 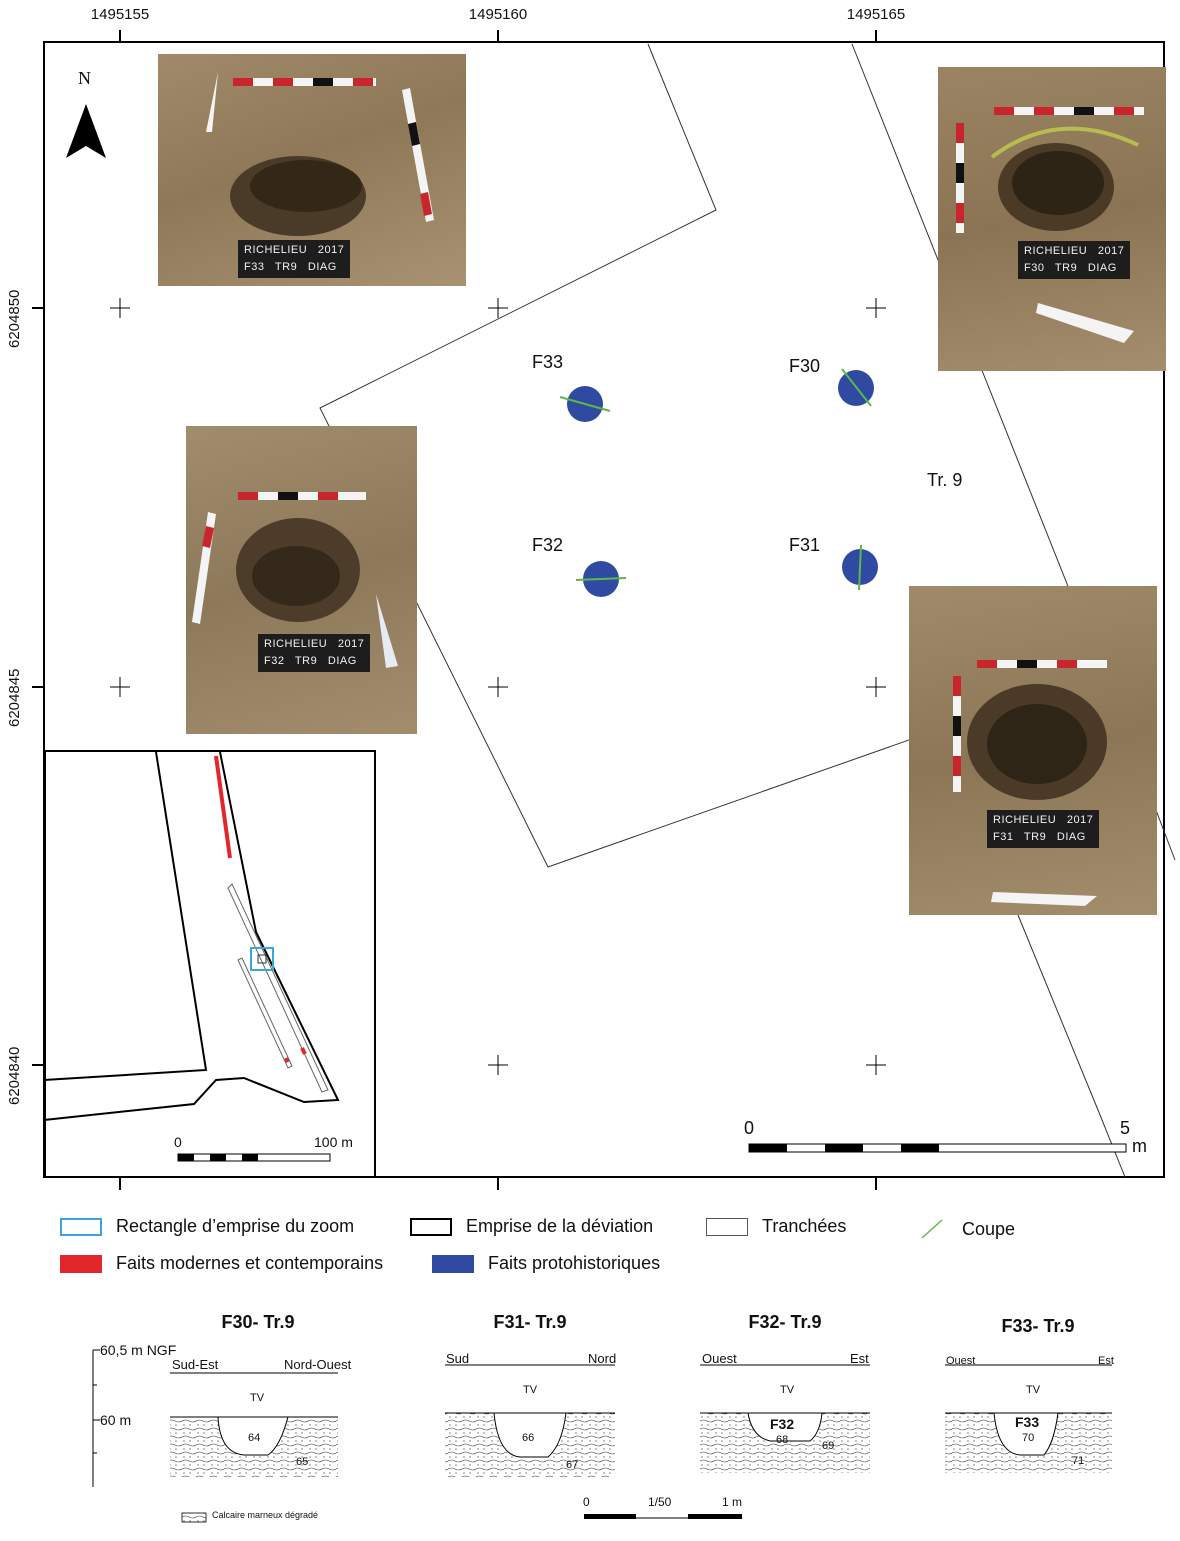 What do you see at coordinates (805, 366) in the screenshot?
I see `feature-label-f30: F30` at bounding box center [805, 366].